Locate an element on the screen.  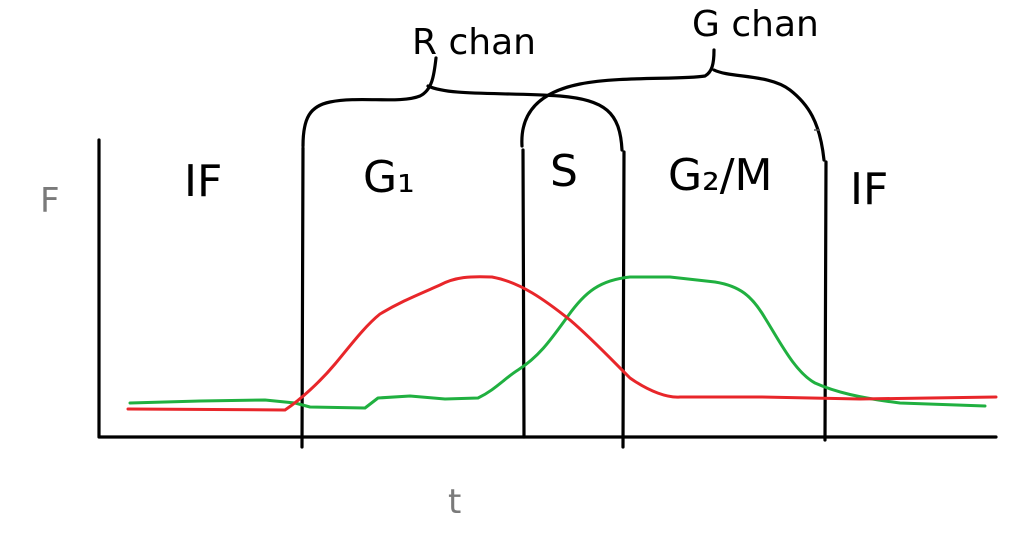
boundary-g2m-if is located at coordinates (825, 301).